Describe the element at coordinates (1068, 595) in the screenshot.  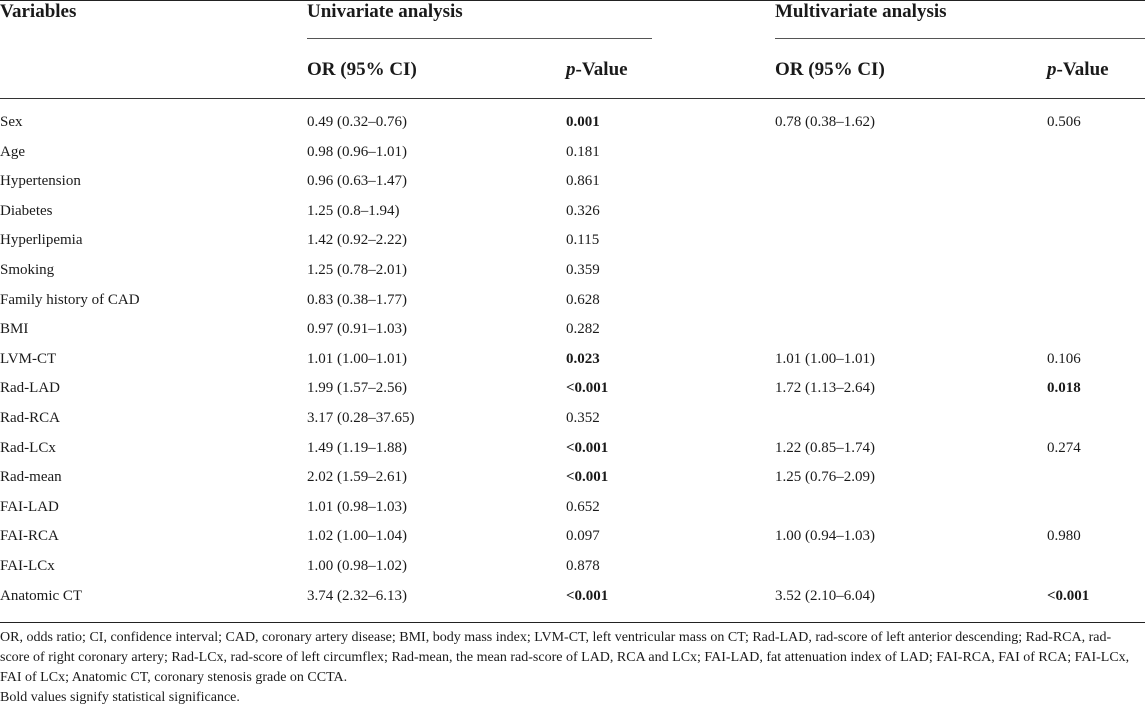
I see `multi-p-cell: <0.001` at that location.